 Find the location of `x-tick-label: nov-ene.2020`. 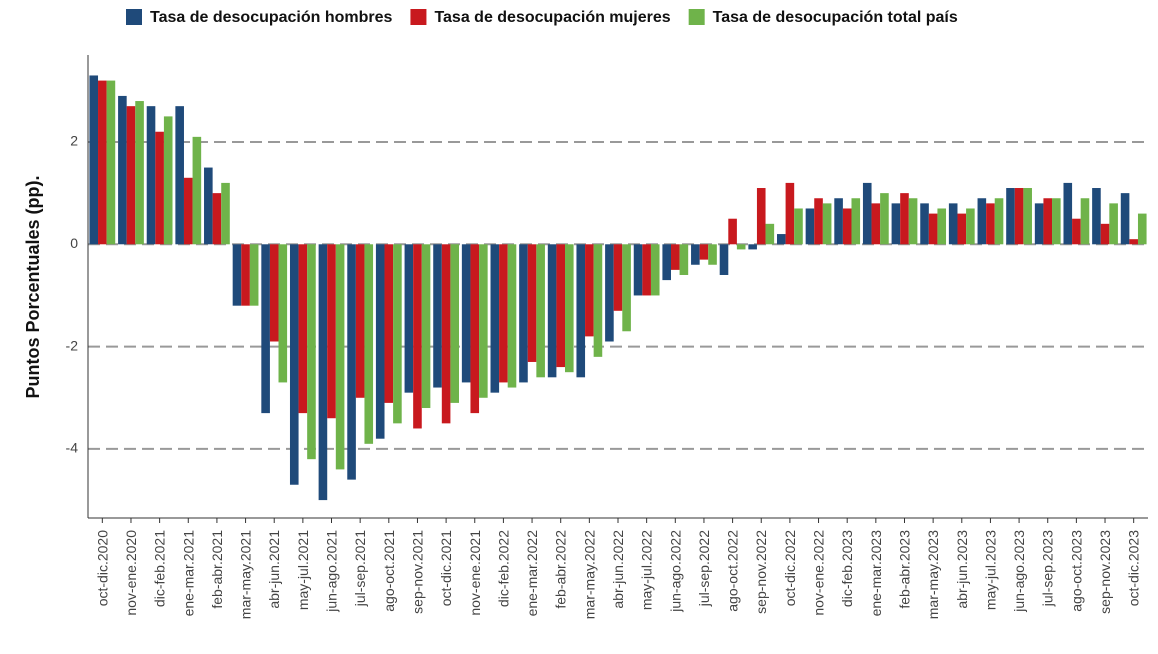

x-tick-label: nov-ene.2020 is located at coordinates (131, 573).